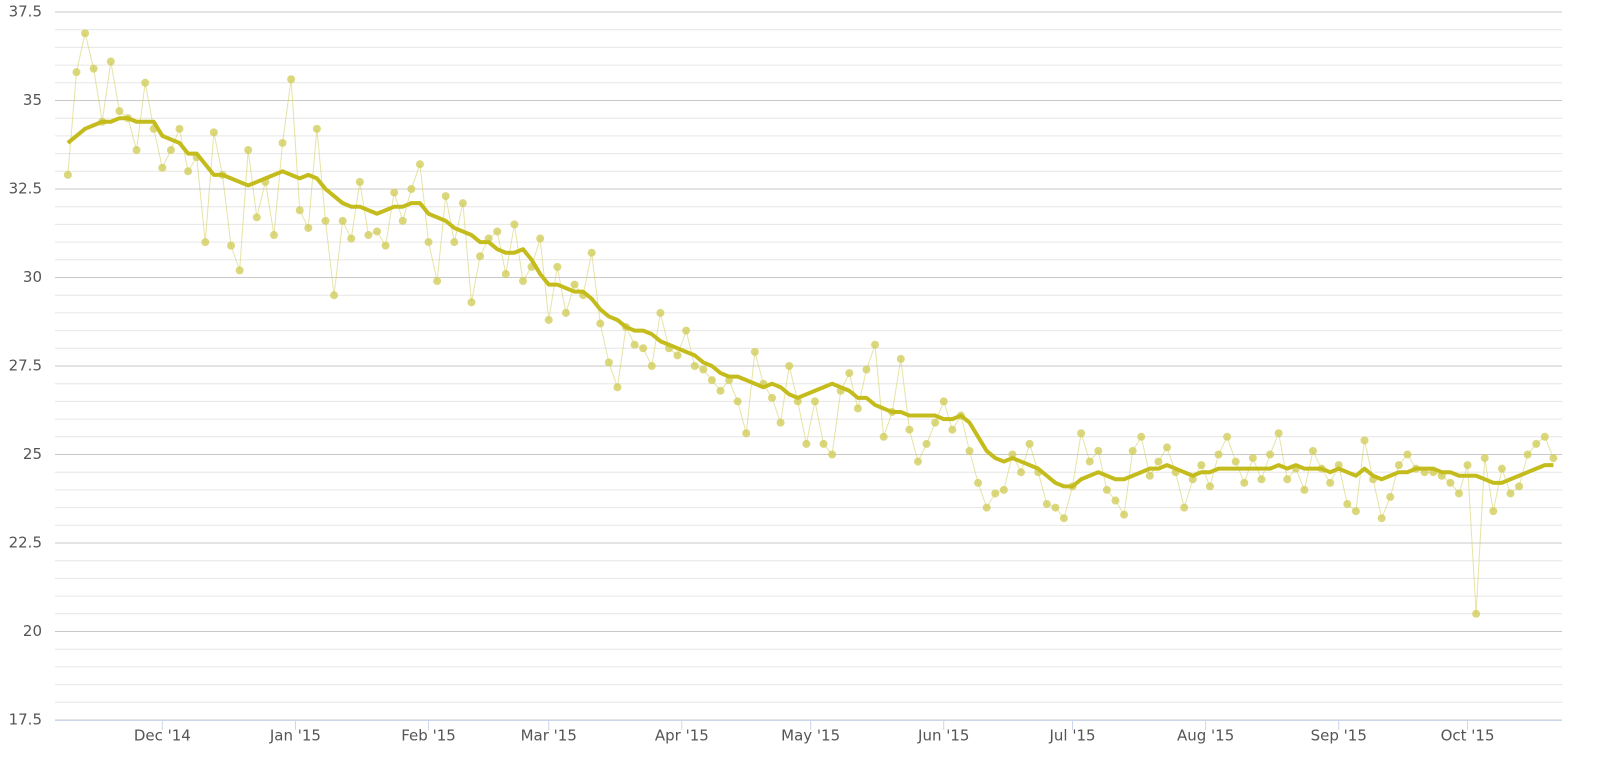 The image size is (1617, 769). Describe the element at coordinates (25, 720) in the screenshot. I see `y-tick-label: 17.5` at that location.